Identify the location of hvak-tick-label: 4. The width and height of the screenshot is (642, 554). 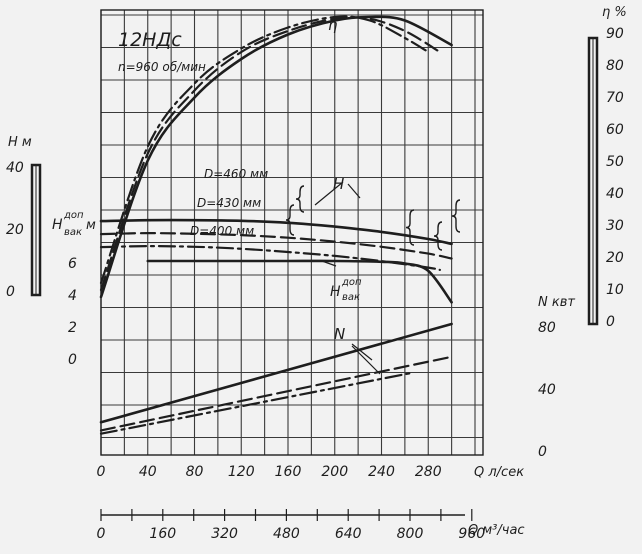
(72, 296).